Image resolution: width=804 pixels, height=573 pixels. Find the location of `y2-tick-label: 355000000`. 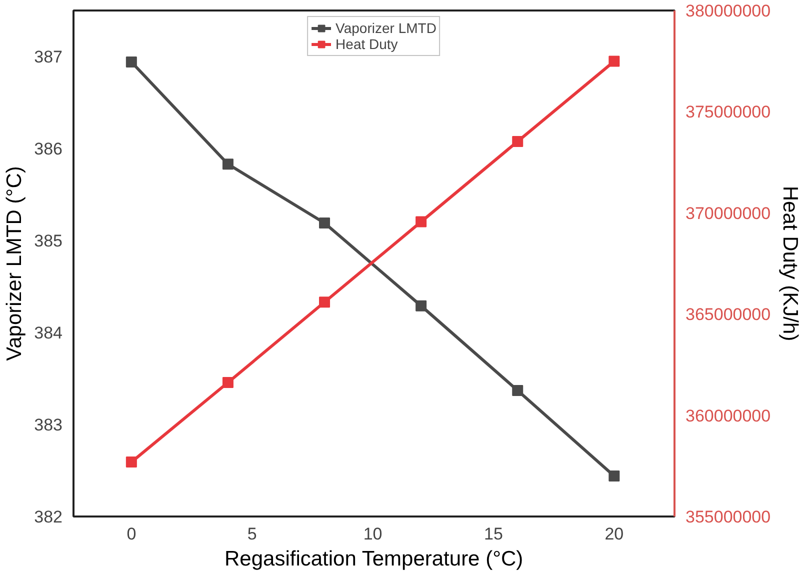

y2-tick-label: 355000000 is located at coordinates (728, 517).